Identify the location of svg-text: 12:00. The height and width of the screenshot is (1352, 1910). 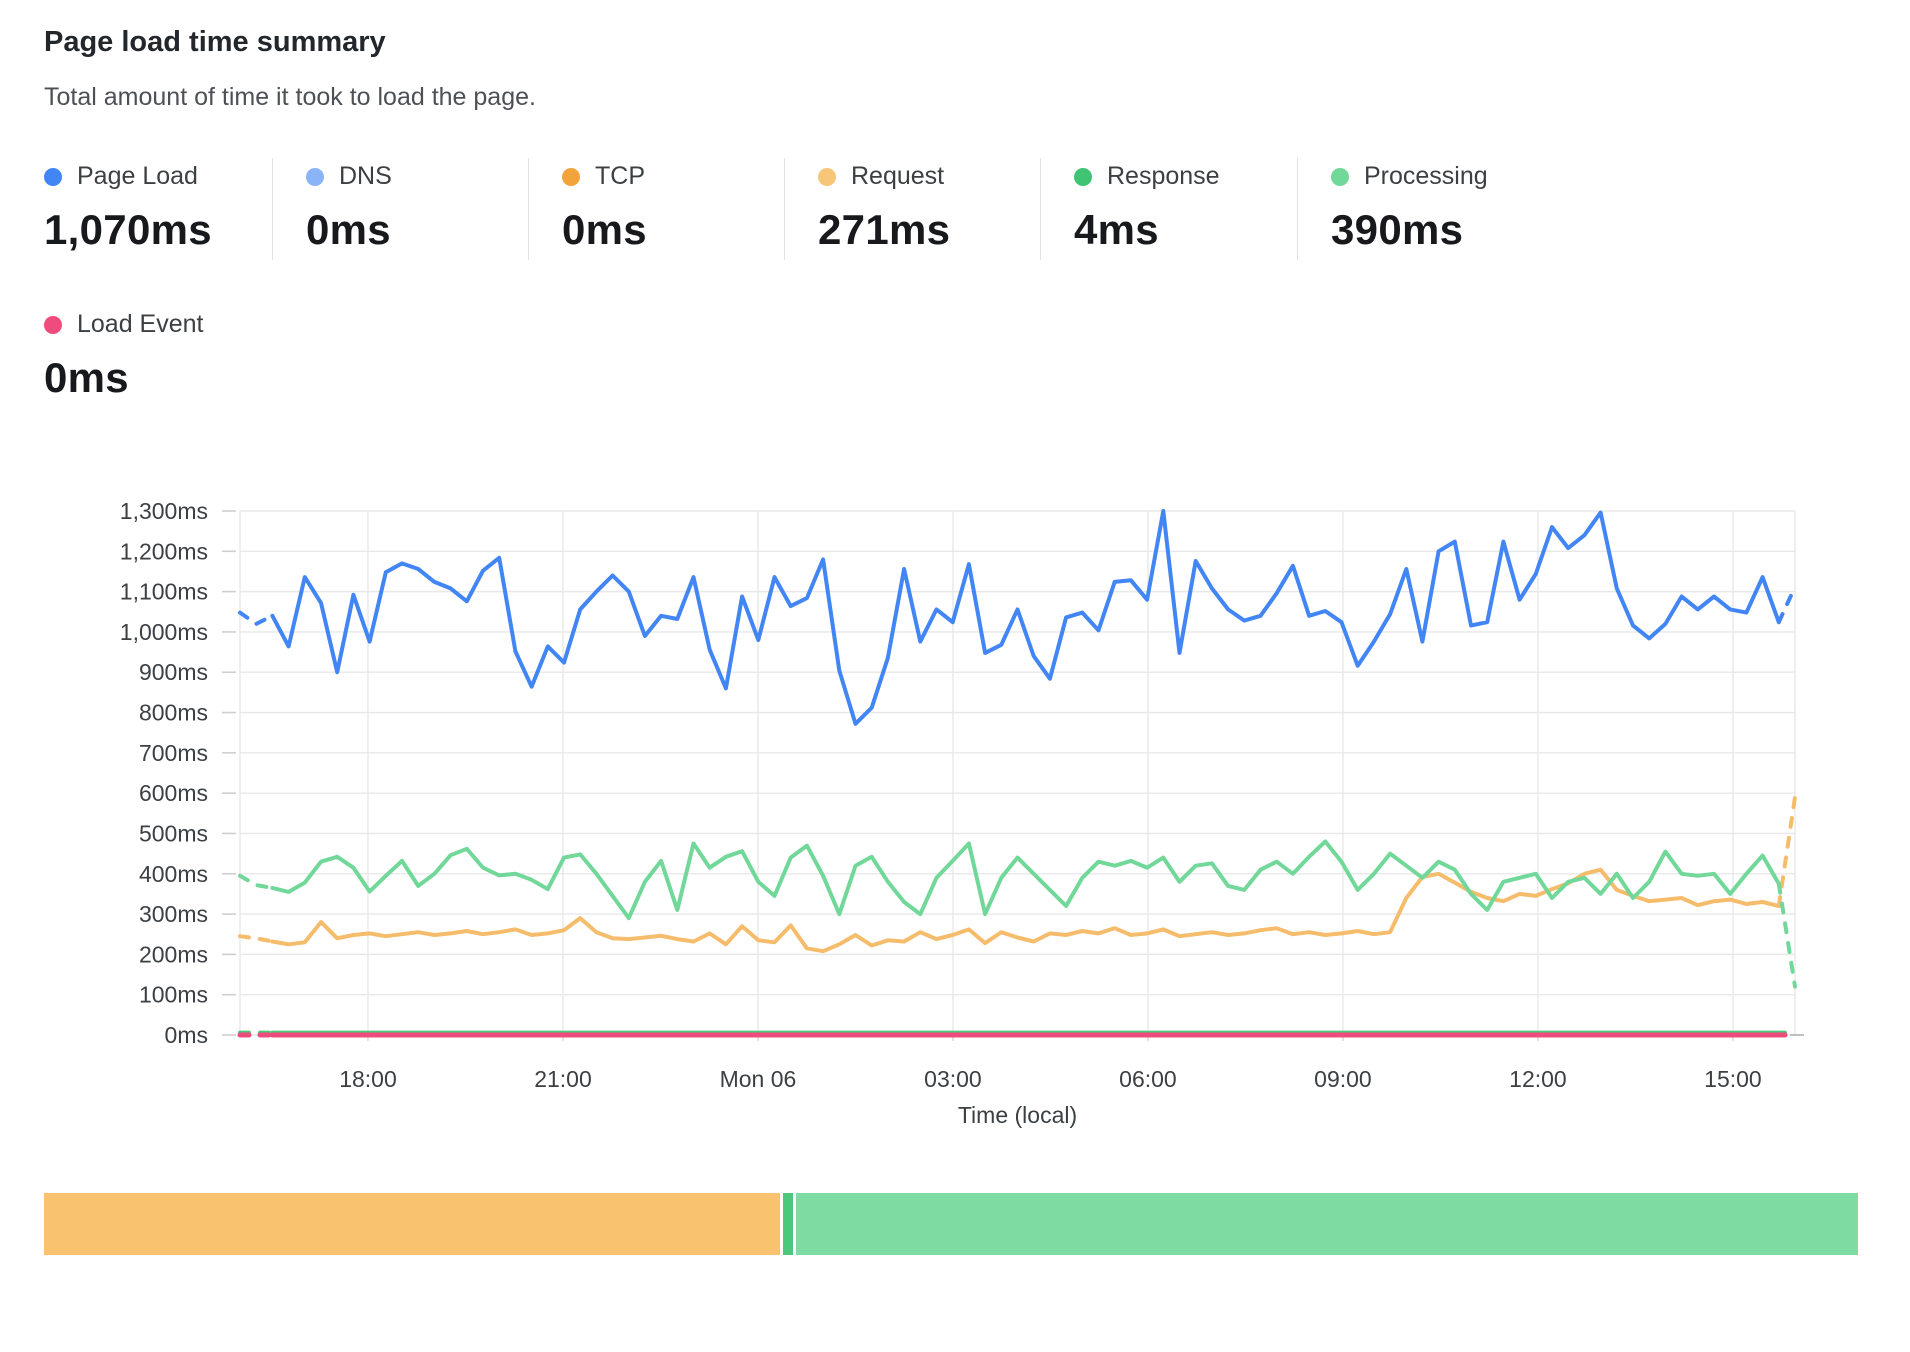
(1538, 1079).